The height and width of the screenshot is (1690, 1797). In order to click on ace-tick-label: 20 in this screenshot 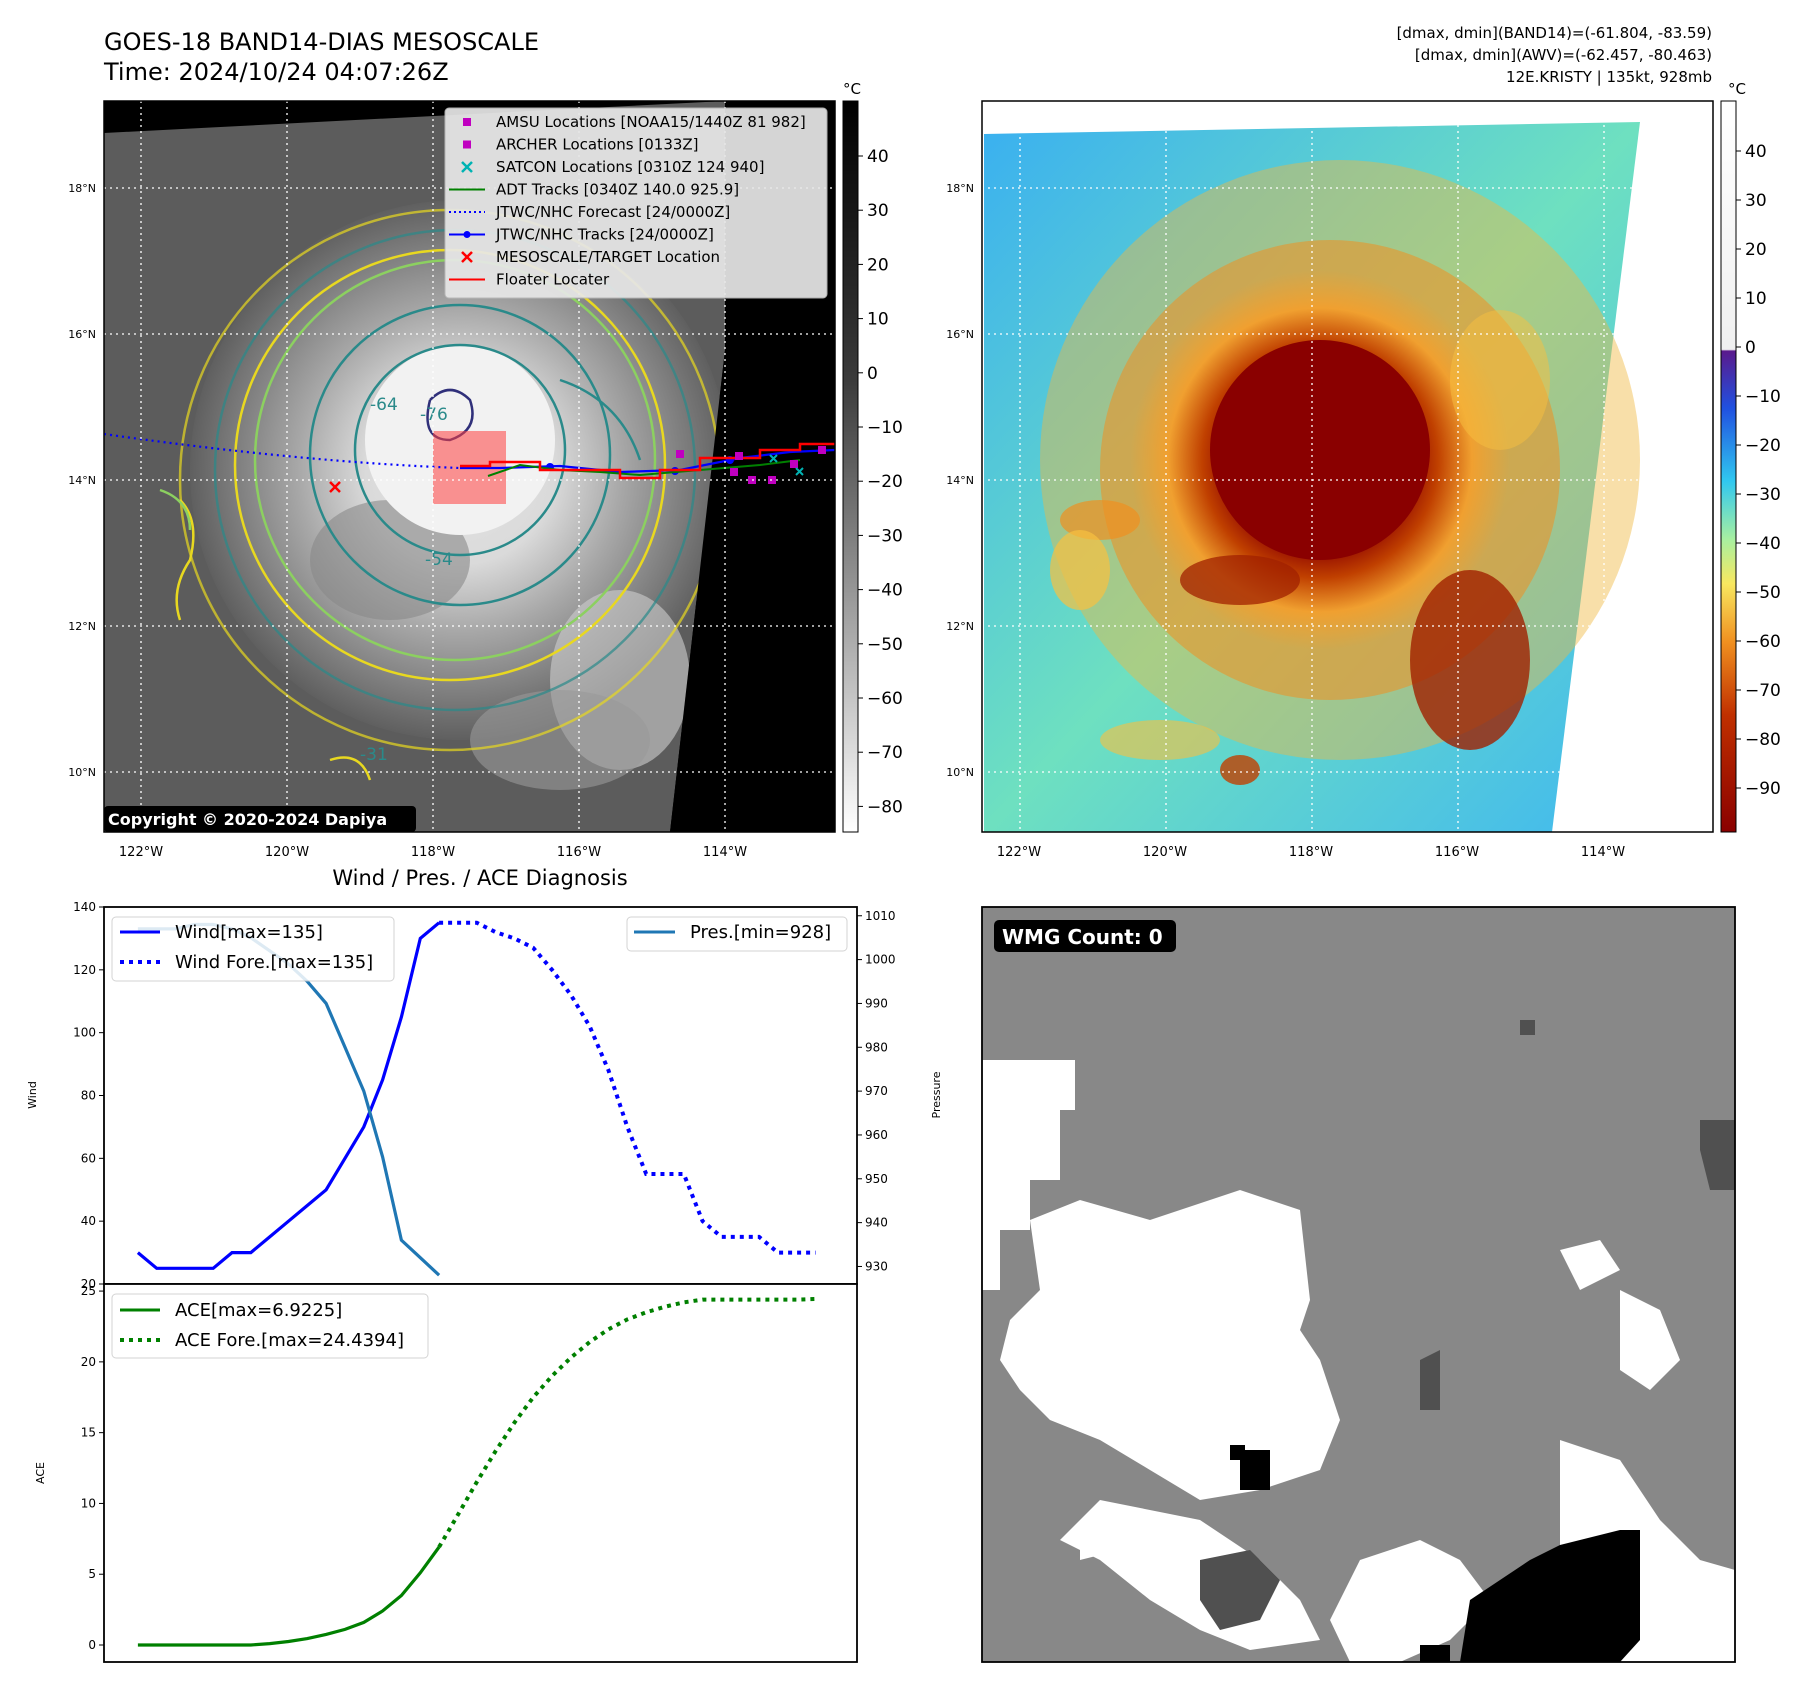, I will do `click(88, 1362)`.